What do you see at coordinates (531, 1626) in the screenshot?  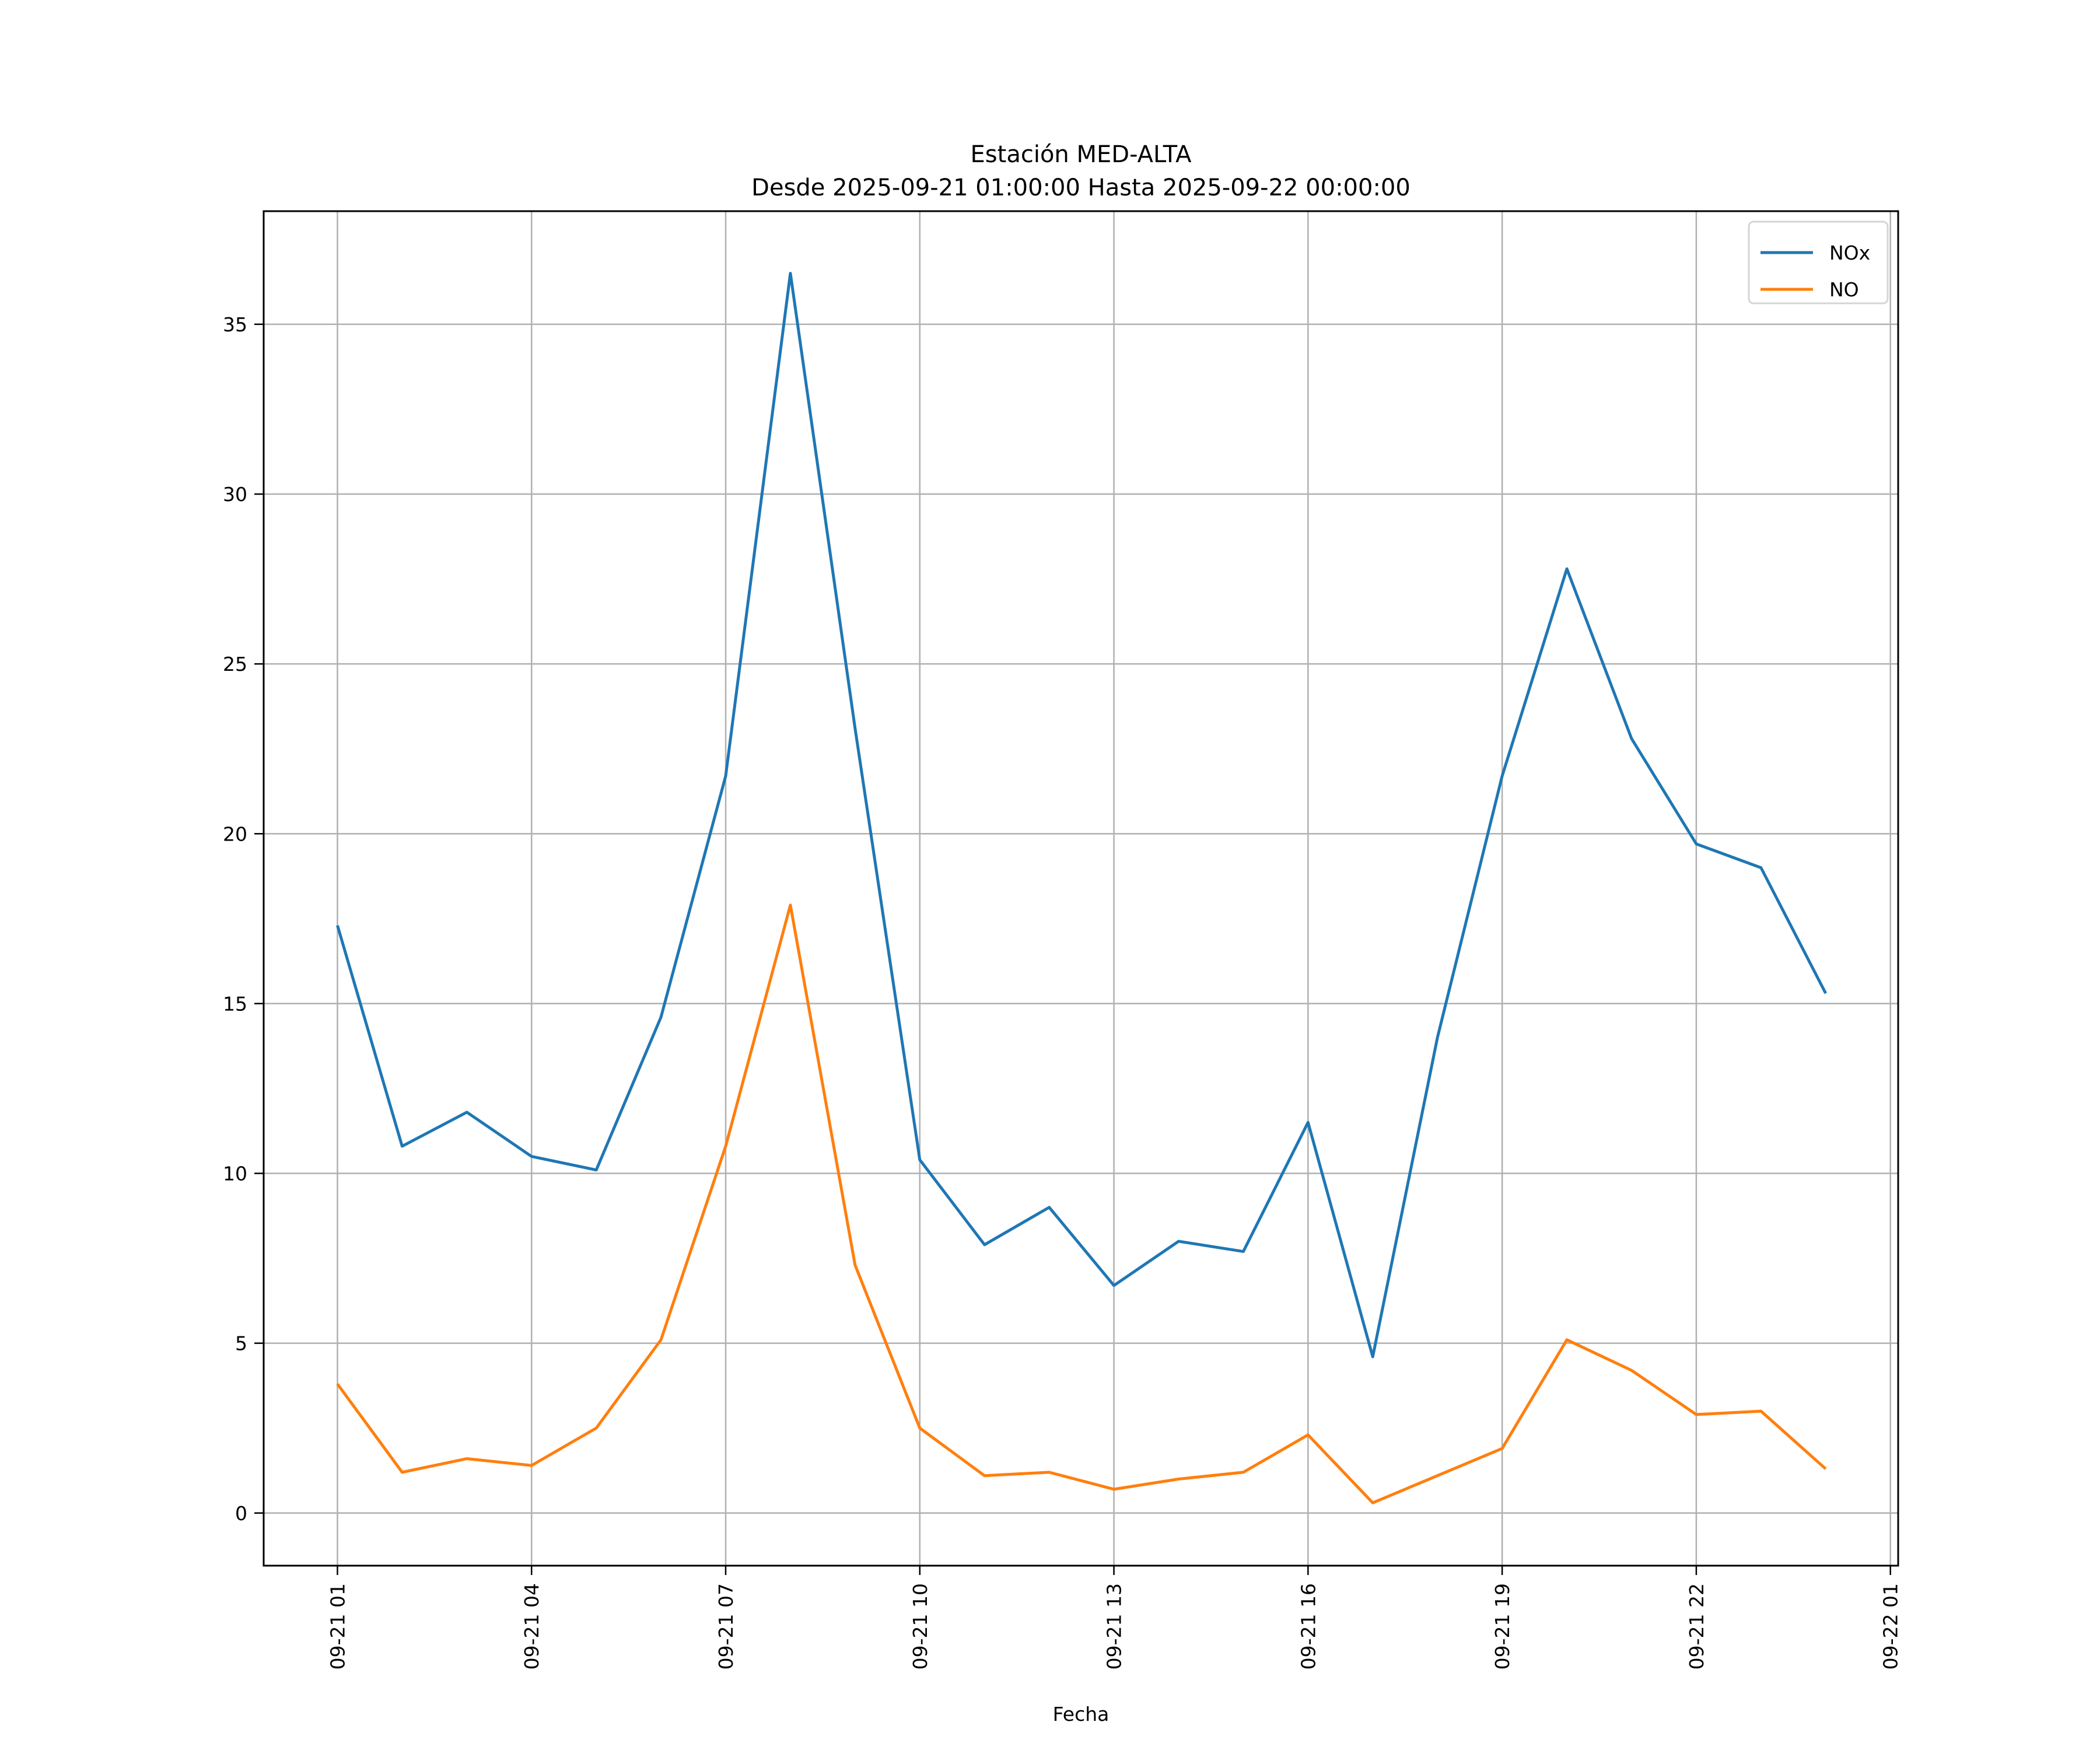 I see `x-tick-label: 09-21 04` at bounding box center [531, 1626].